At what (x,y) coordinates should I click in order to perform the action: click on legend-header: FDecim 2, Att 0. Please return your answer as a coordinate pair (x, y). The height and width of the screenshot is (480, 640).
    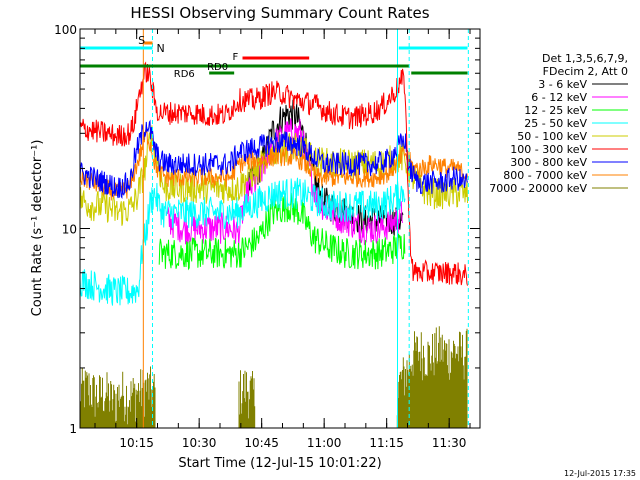
    Looking at the image, I should click on (585, 71).